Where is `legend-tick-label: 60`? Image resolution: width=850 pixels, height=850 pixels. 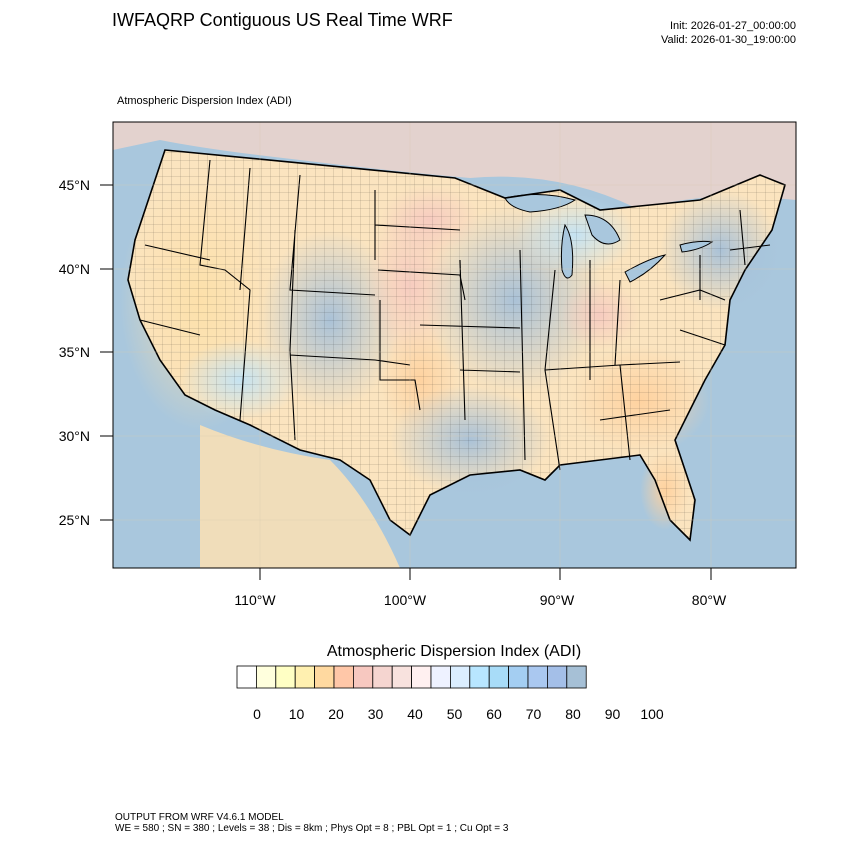
legend-tick-label: 60 is located at coordinates (494, 714).